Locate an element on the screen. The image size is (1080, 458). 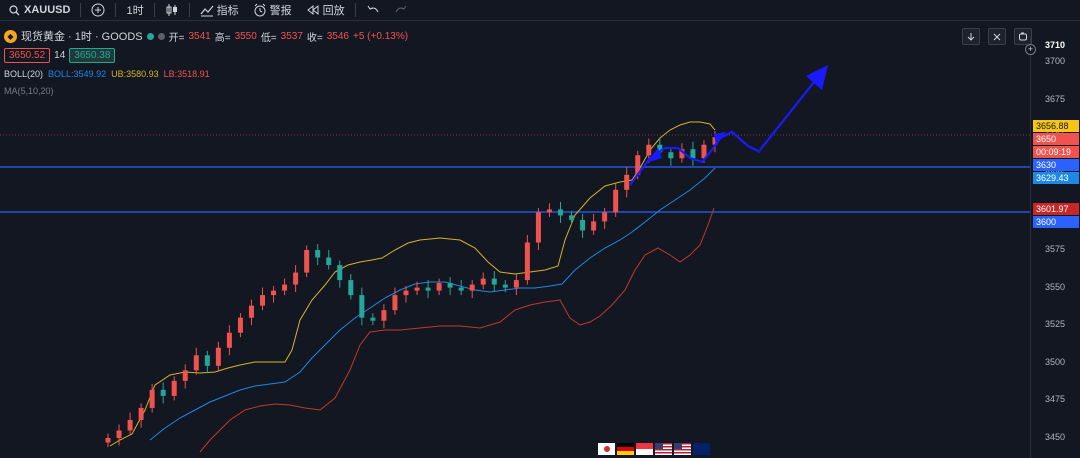
undo-button is located at coordinates (373, 10).